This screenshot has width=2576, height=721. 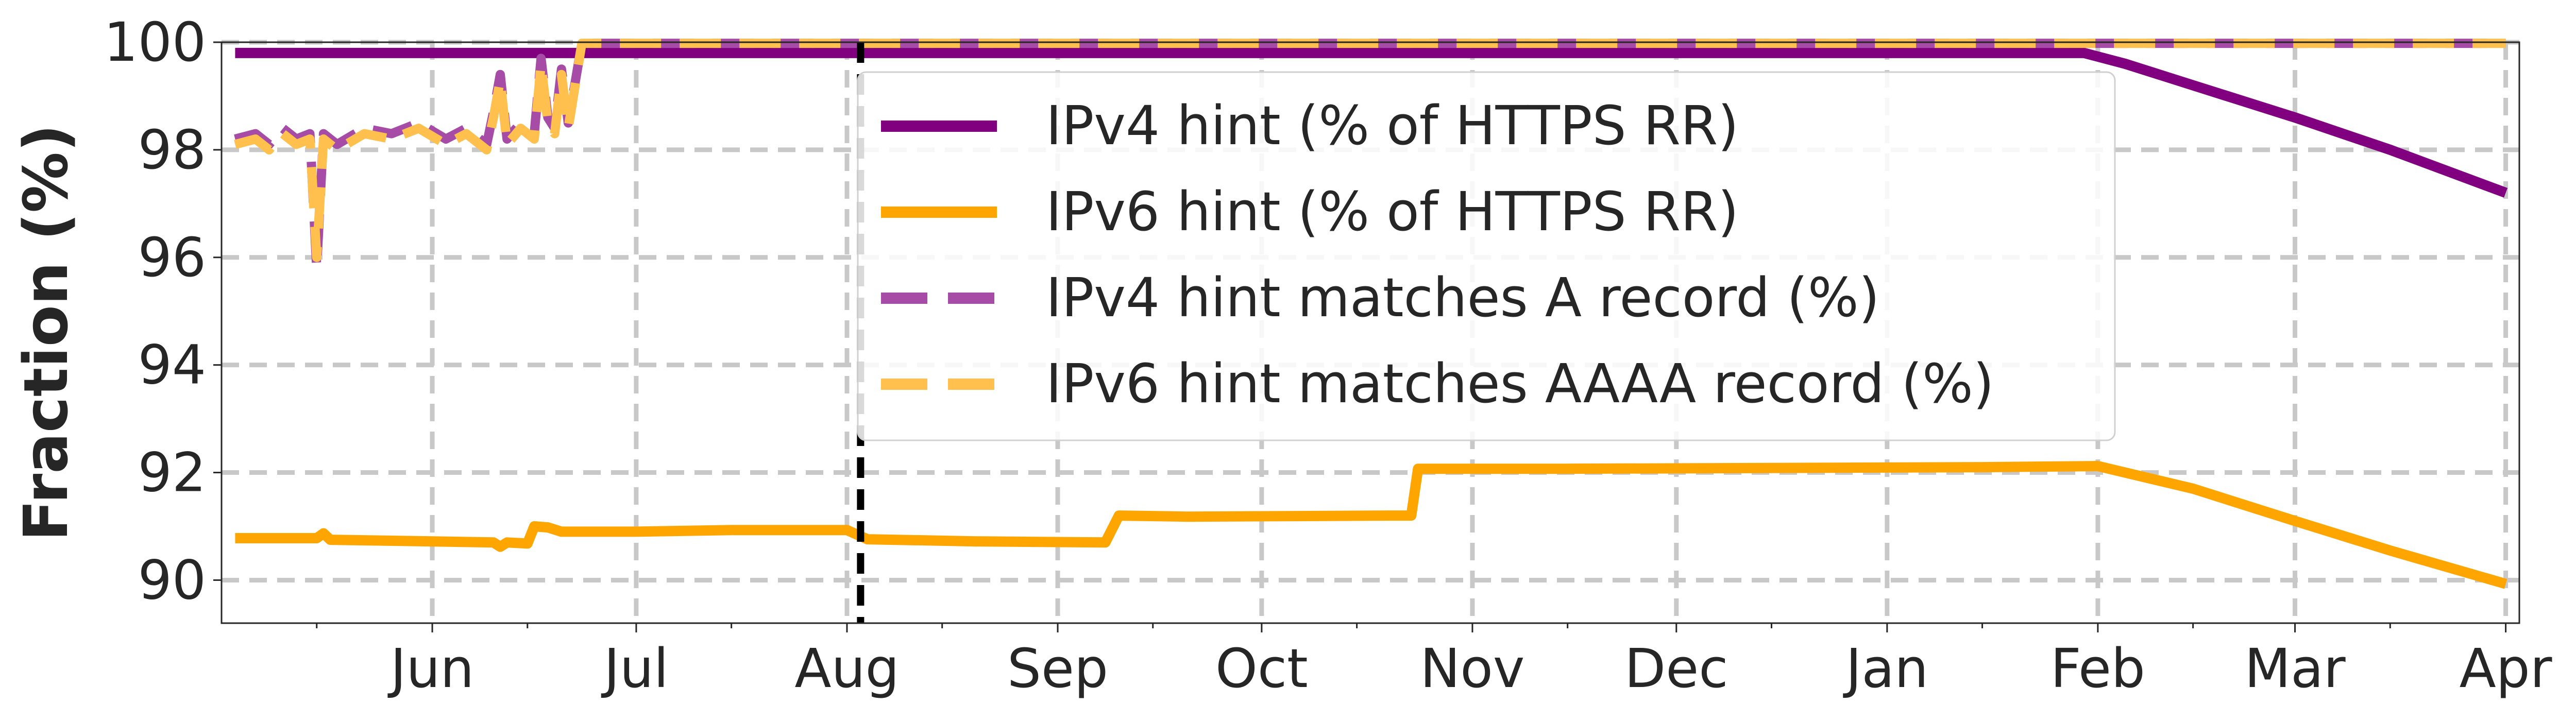 What do you see at coordinates (846, 668) in the screenshot?
I see `x-tick-label: Aug` at bounding box center [846, 668].